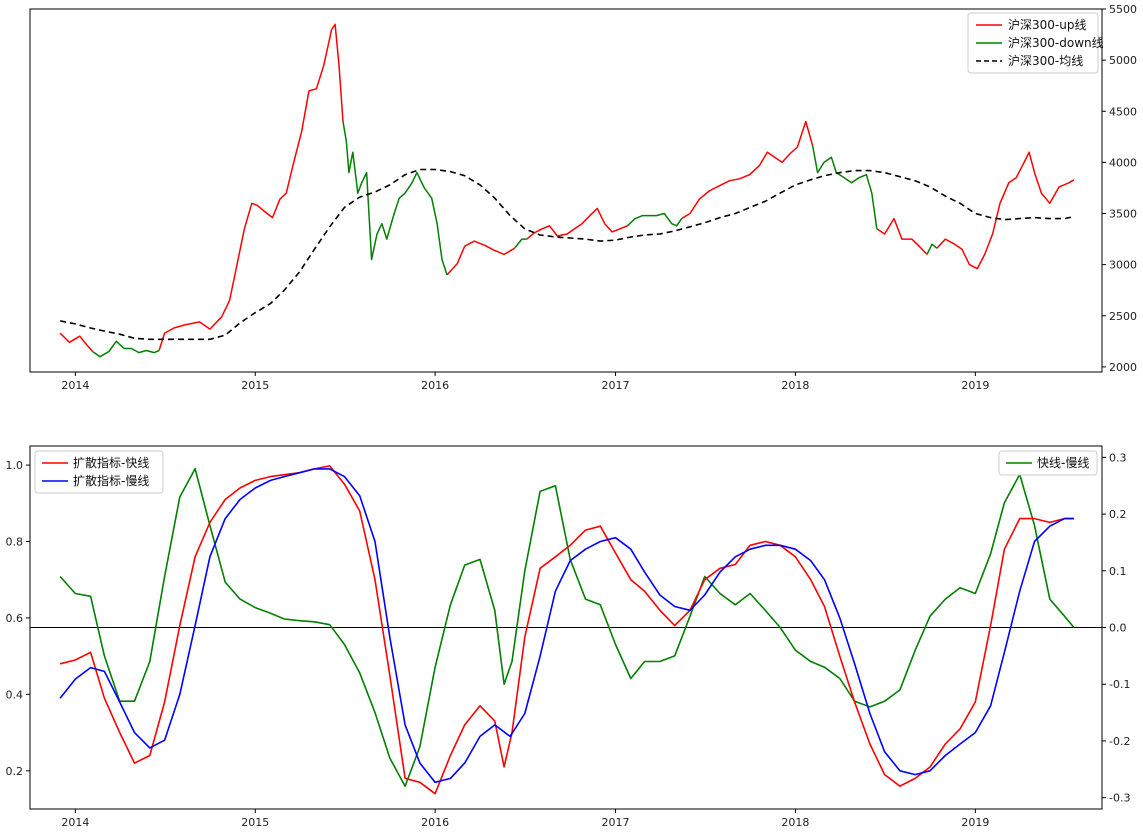 Image resolution: width=1143 pixels, height=837 pixels. I want to click on price-y-tick-label: 5000, so click(1123, 60).